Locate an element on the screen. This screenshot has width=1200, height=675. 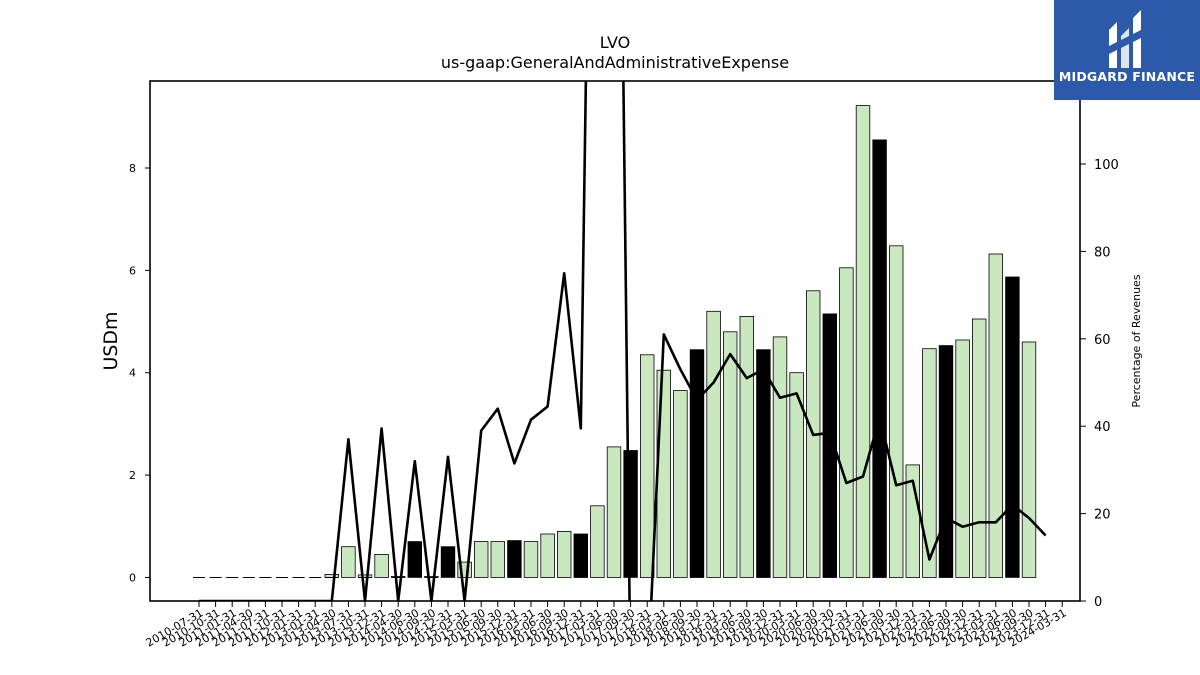
y-tick-label: 4 is located at coordinates (132, 373).